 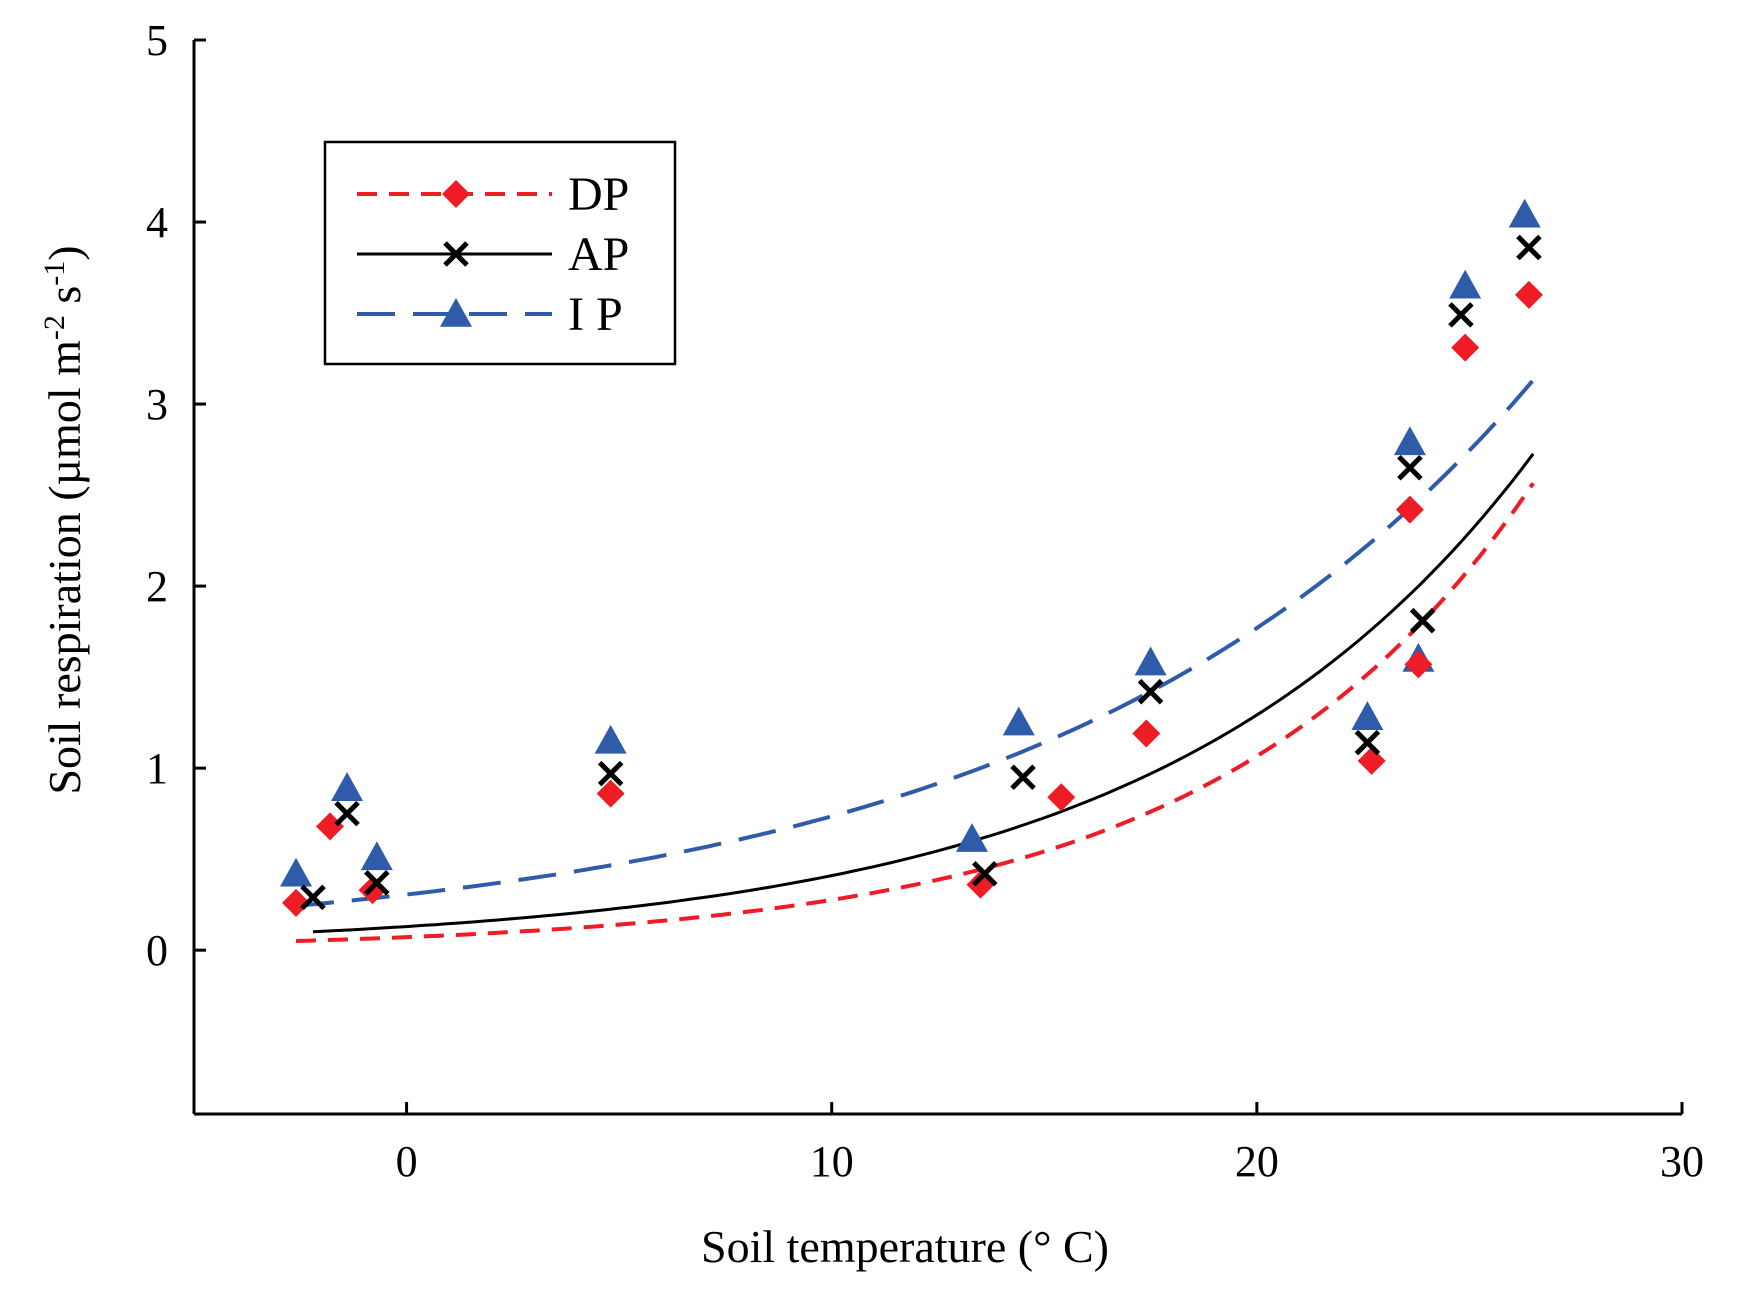 I want to click on x-tick-label-20: 20, so click(x=1257, y=1161).